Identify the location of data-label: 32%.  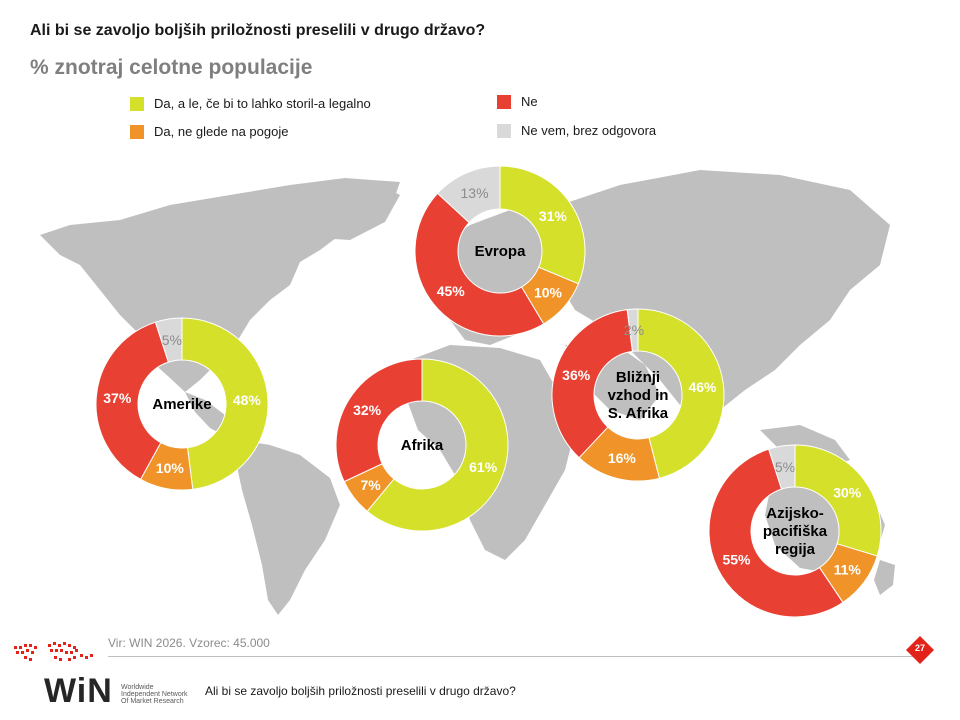
(367, 410).